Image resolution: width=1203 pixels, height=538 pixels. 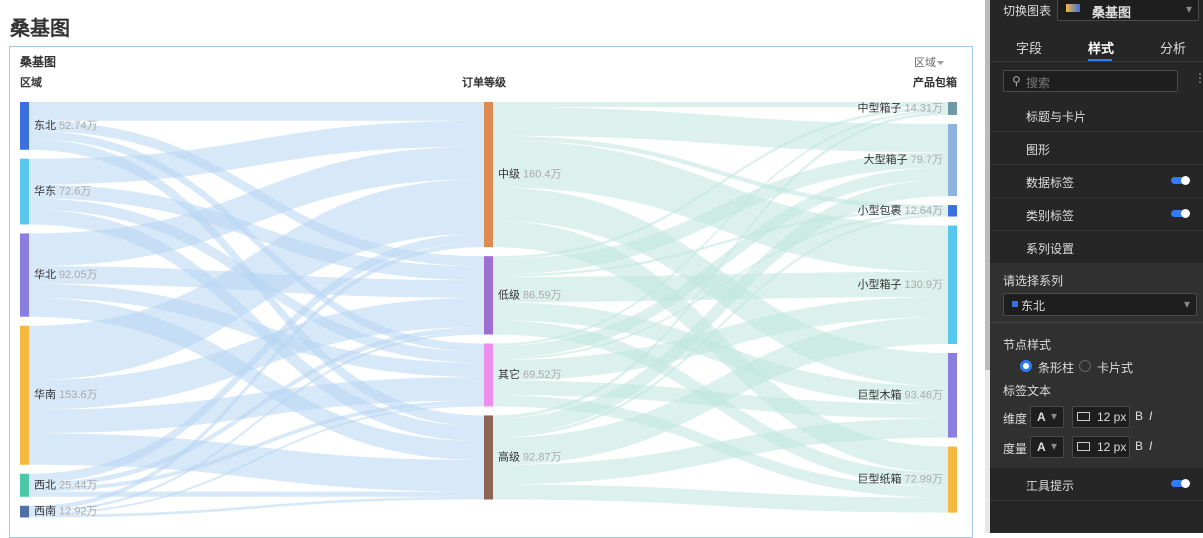 I want to click on node-style-label: 节点样式, so click(x=1027, y=345).